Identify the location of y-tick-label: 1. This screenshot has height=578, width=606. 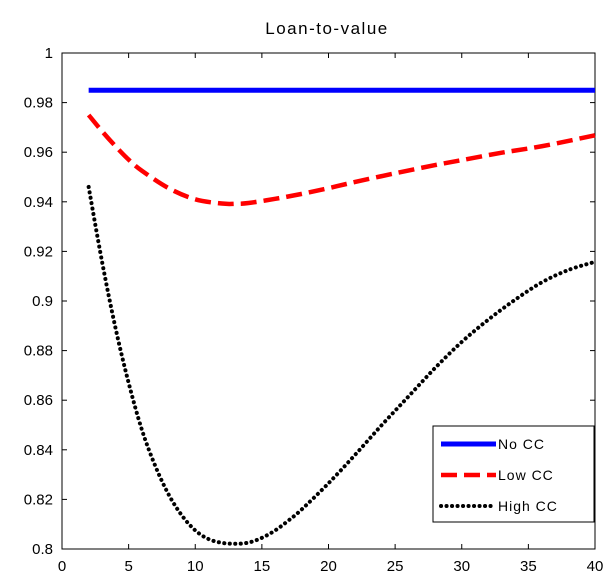
(49, 53).